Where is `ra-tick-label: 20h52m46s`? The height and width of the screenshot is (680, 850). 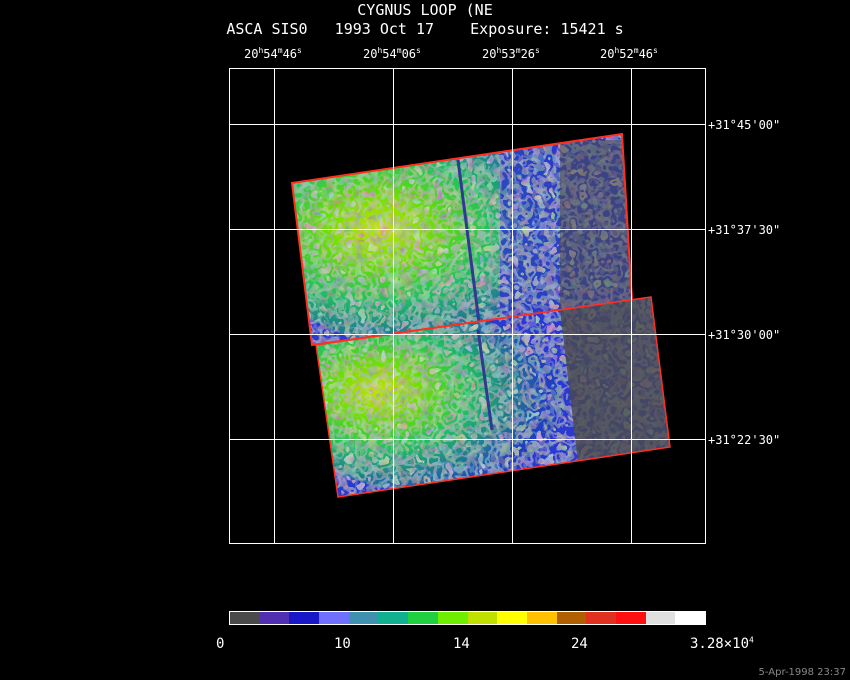 ra-tick-label: 20h52m46s is located at coordinates (629, 54).